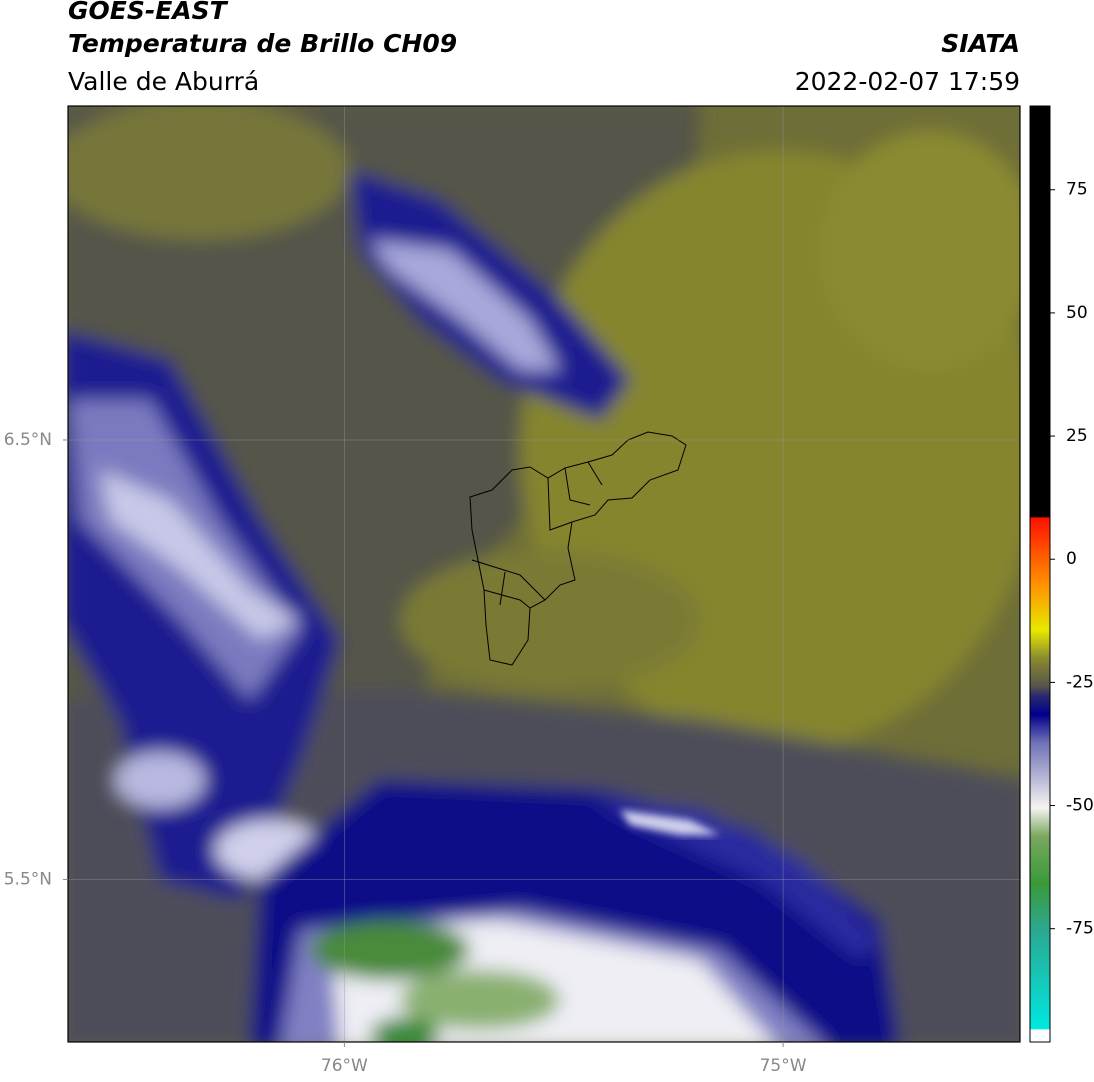 This screenshot has height=1082, width=1094. What do you see at coordinates (262, 43) in the screenshot?
I see `subtitle: Temperatura de Brillo CH09` at bounding box center [262, 43].